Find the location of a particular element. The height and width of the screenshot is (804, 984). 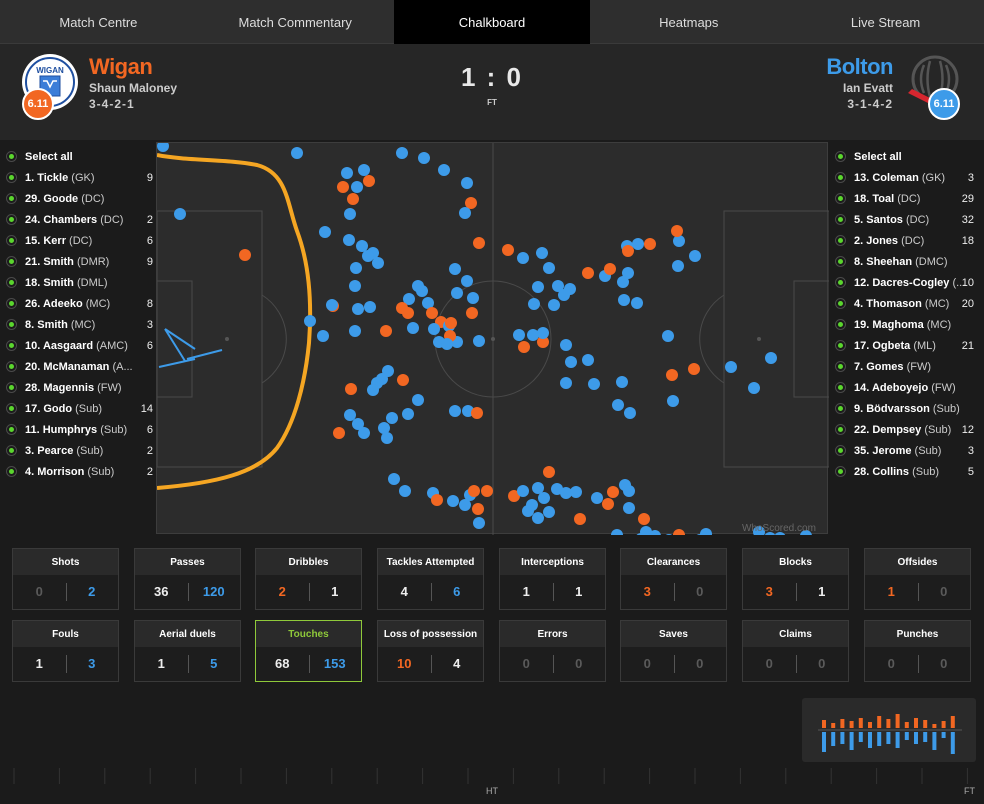

home-player-row: 26. Adeeko (MC) 8 is located at coordinates (82, 303).